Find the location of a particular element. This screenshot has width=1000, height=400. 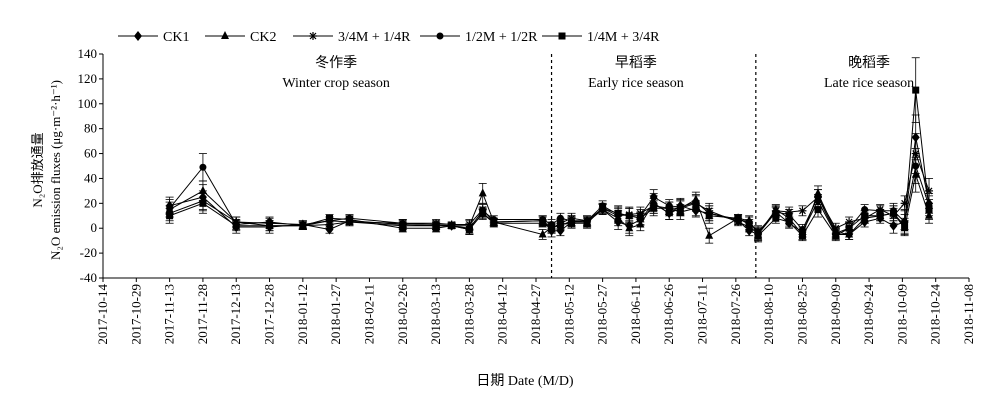

y-tick-label: 60 is located at coordinates (90, 153).